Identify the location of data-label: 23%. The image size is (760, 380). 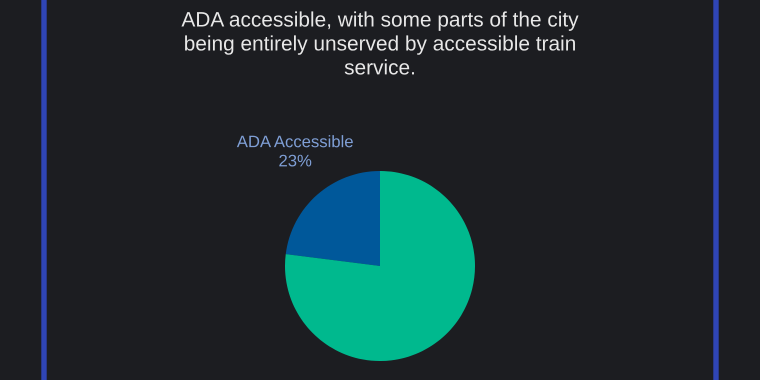
(295, 160).